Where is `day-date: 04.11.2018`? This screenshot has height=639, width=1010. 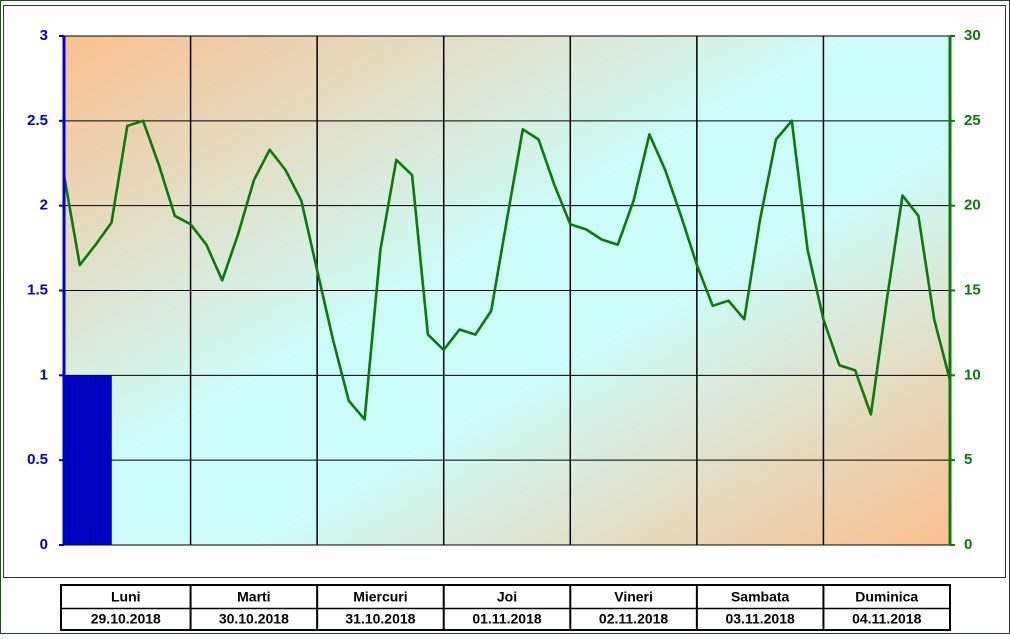
day-date: 04.11.2018 is located at coordinates (887, 619).